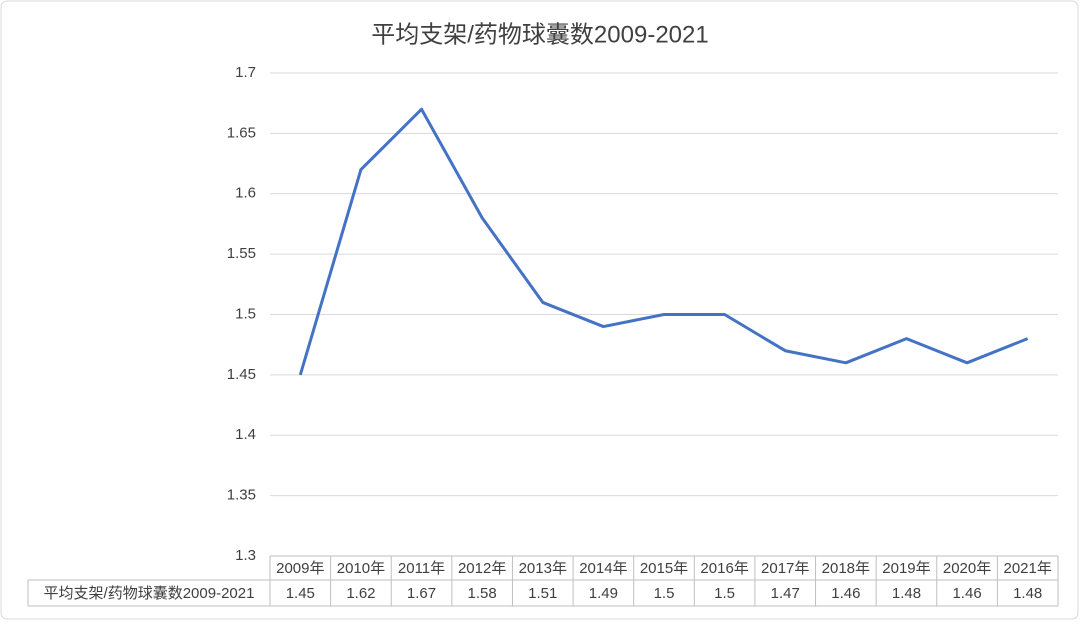  I want to click on x-tick-label: 2012年, so click(482, 568).